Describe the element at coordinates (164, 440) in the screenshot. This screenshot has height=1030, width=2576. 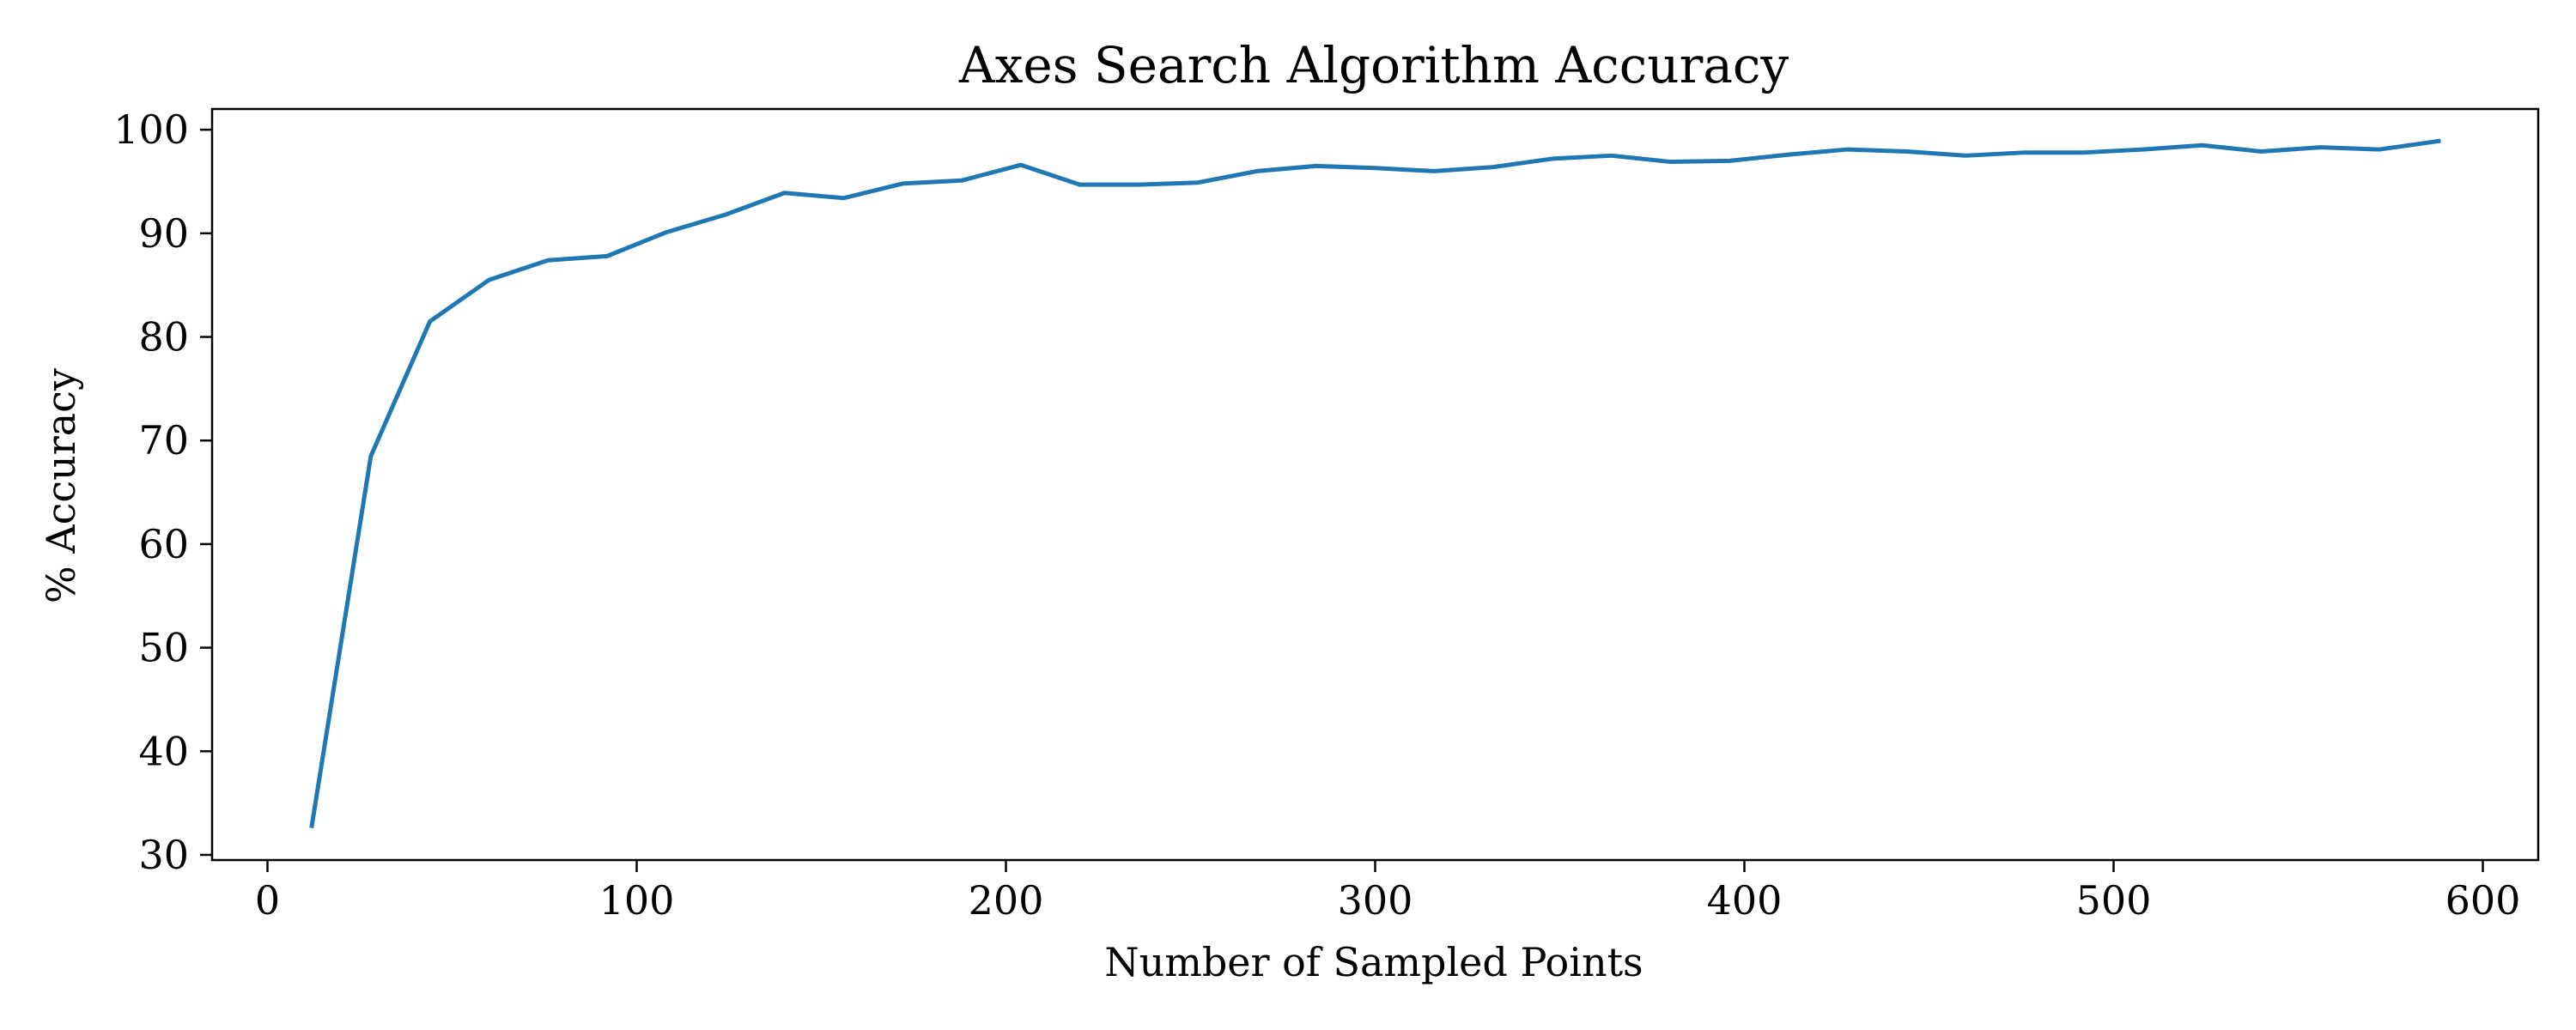
I see `y-tick-label: 70` at that location.